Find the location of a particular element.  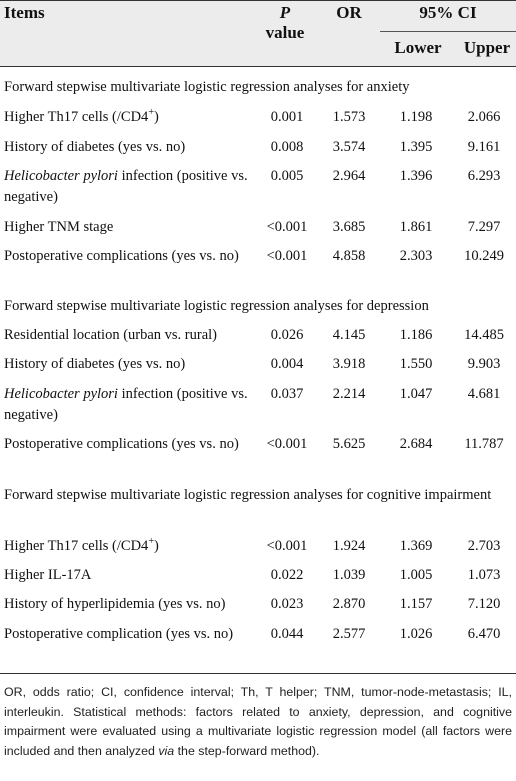

row-or: 2.214 is located at coordinates (349, 394).